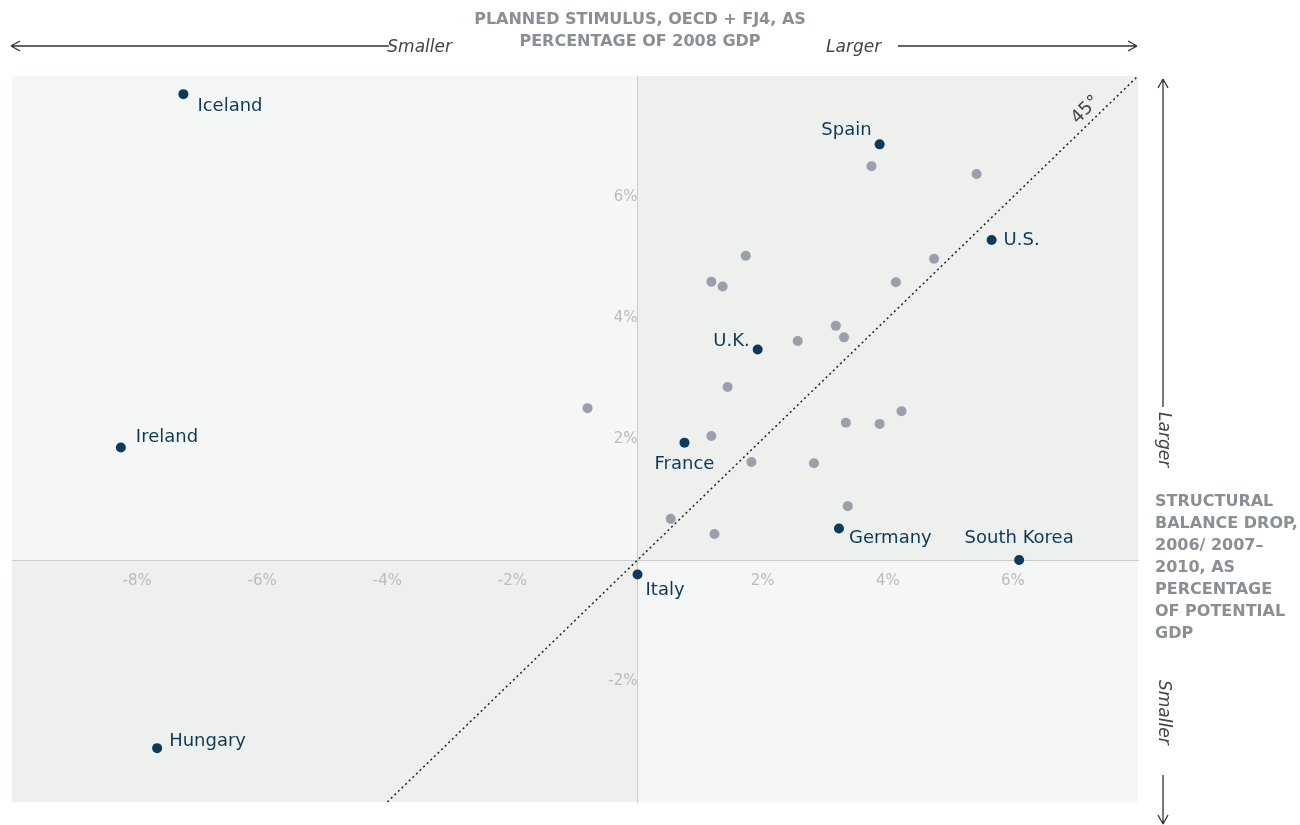  What do you see at coordinates (625, 316) in the screenshot?
I see `y-tick-label: 4%` at bounding box center [625, 316].